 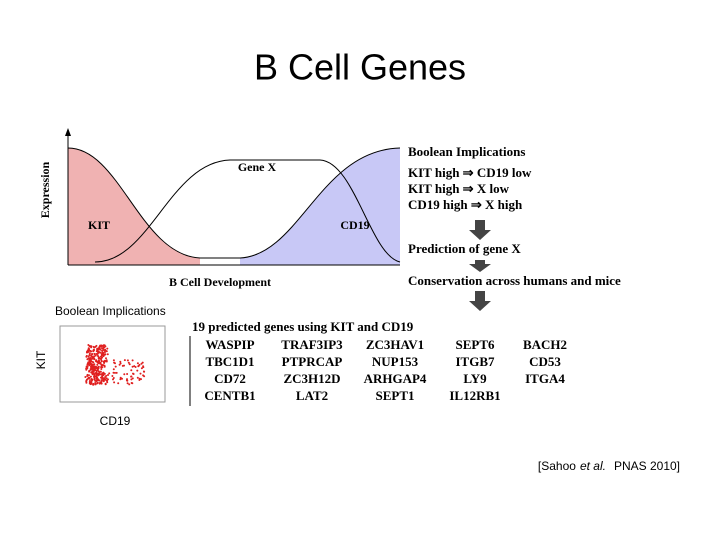 I want to click on cd19-curve, so click(x=300, y=203).